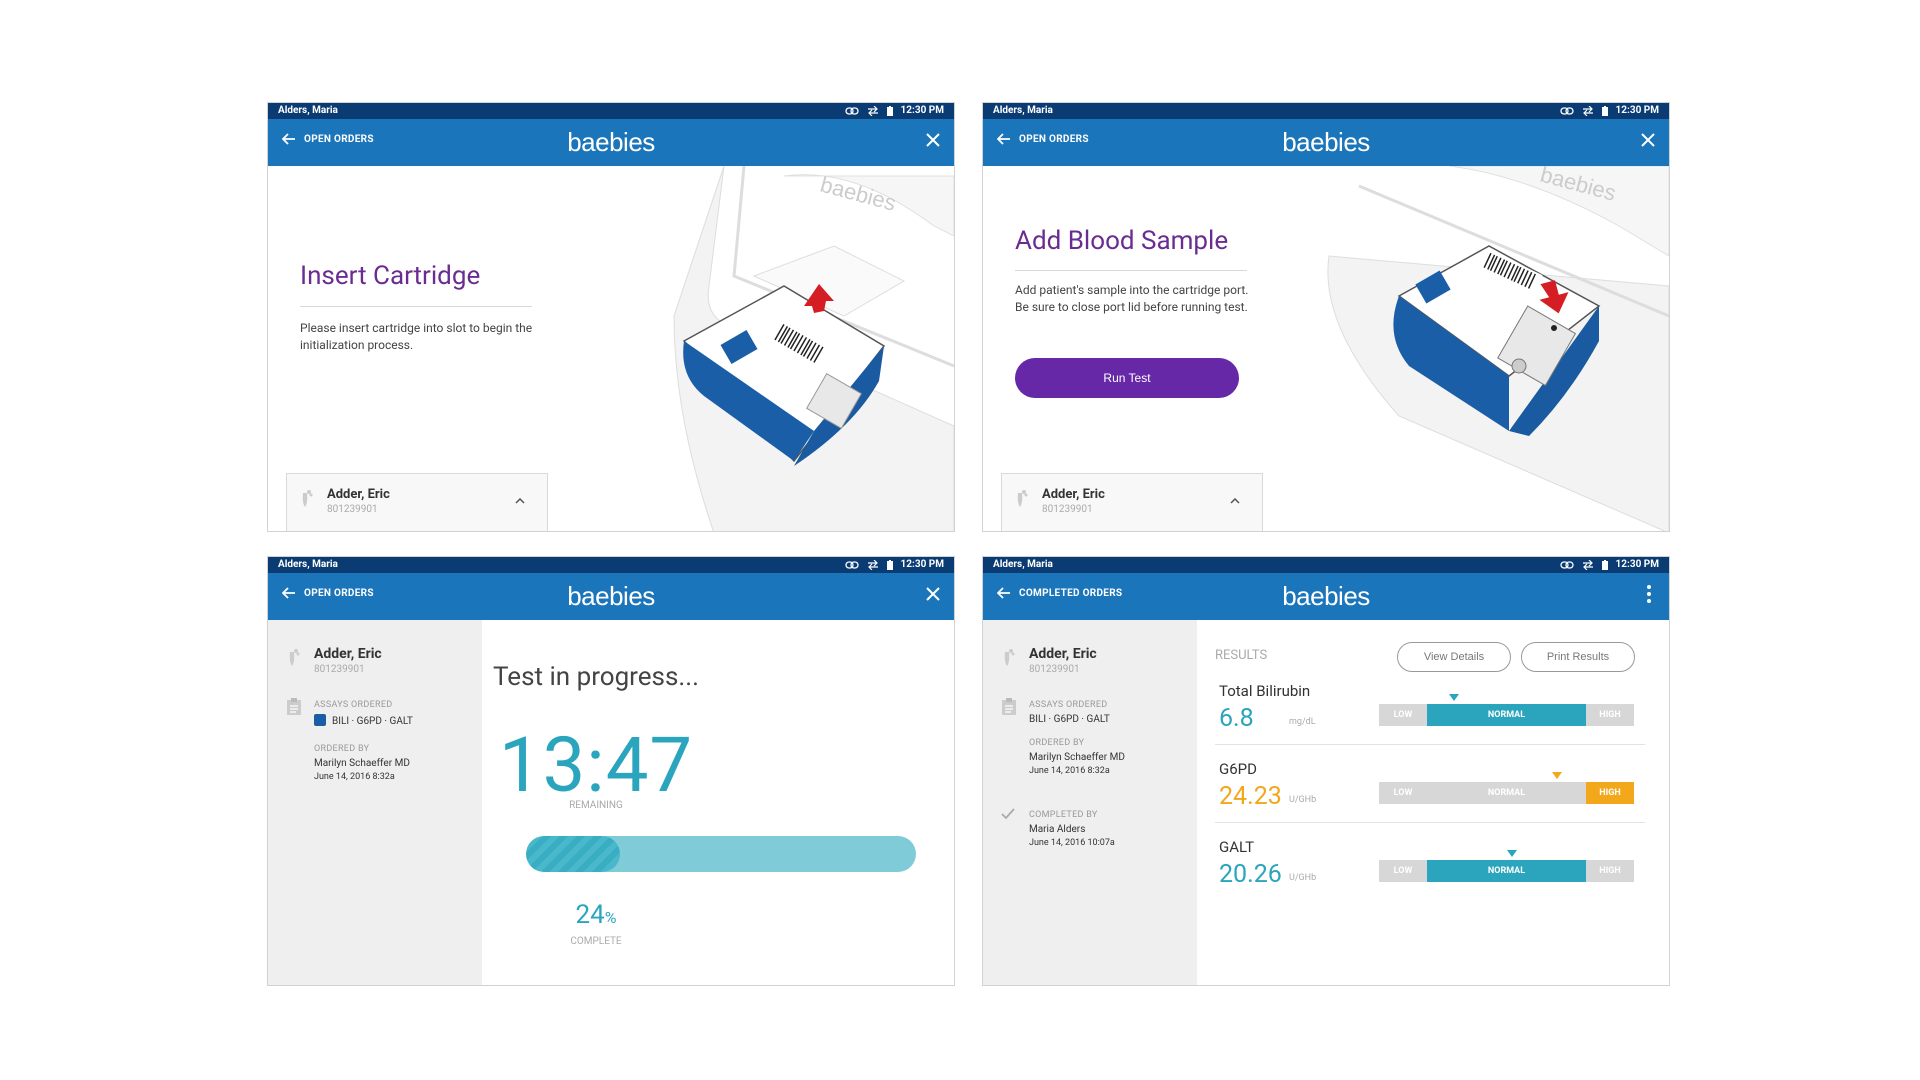  What do you see at coordinates (590, 915) in the screenshot?
I see `percent-value: 24` at bounding box center [590, 915].